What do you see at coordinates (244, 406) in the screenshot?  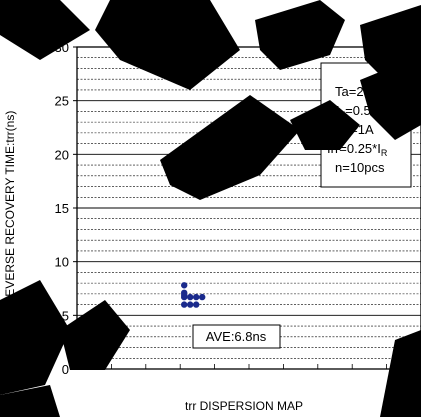 I see `x-axis-title: trr DISPERSION MAP` at bounding box center [244, 406].